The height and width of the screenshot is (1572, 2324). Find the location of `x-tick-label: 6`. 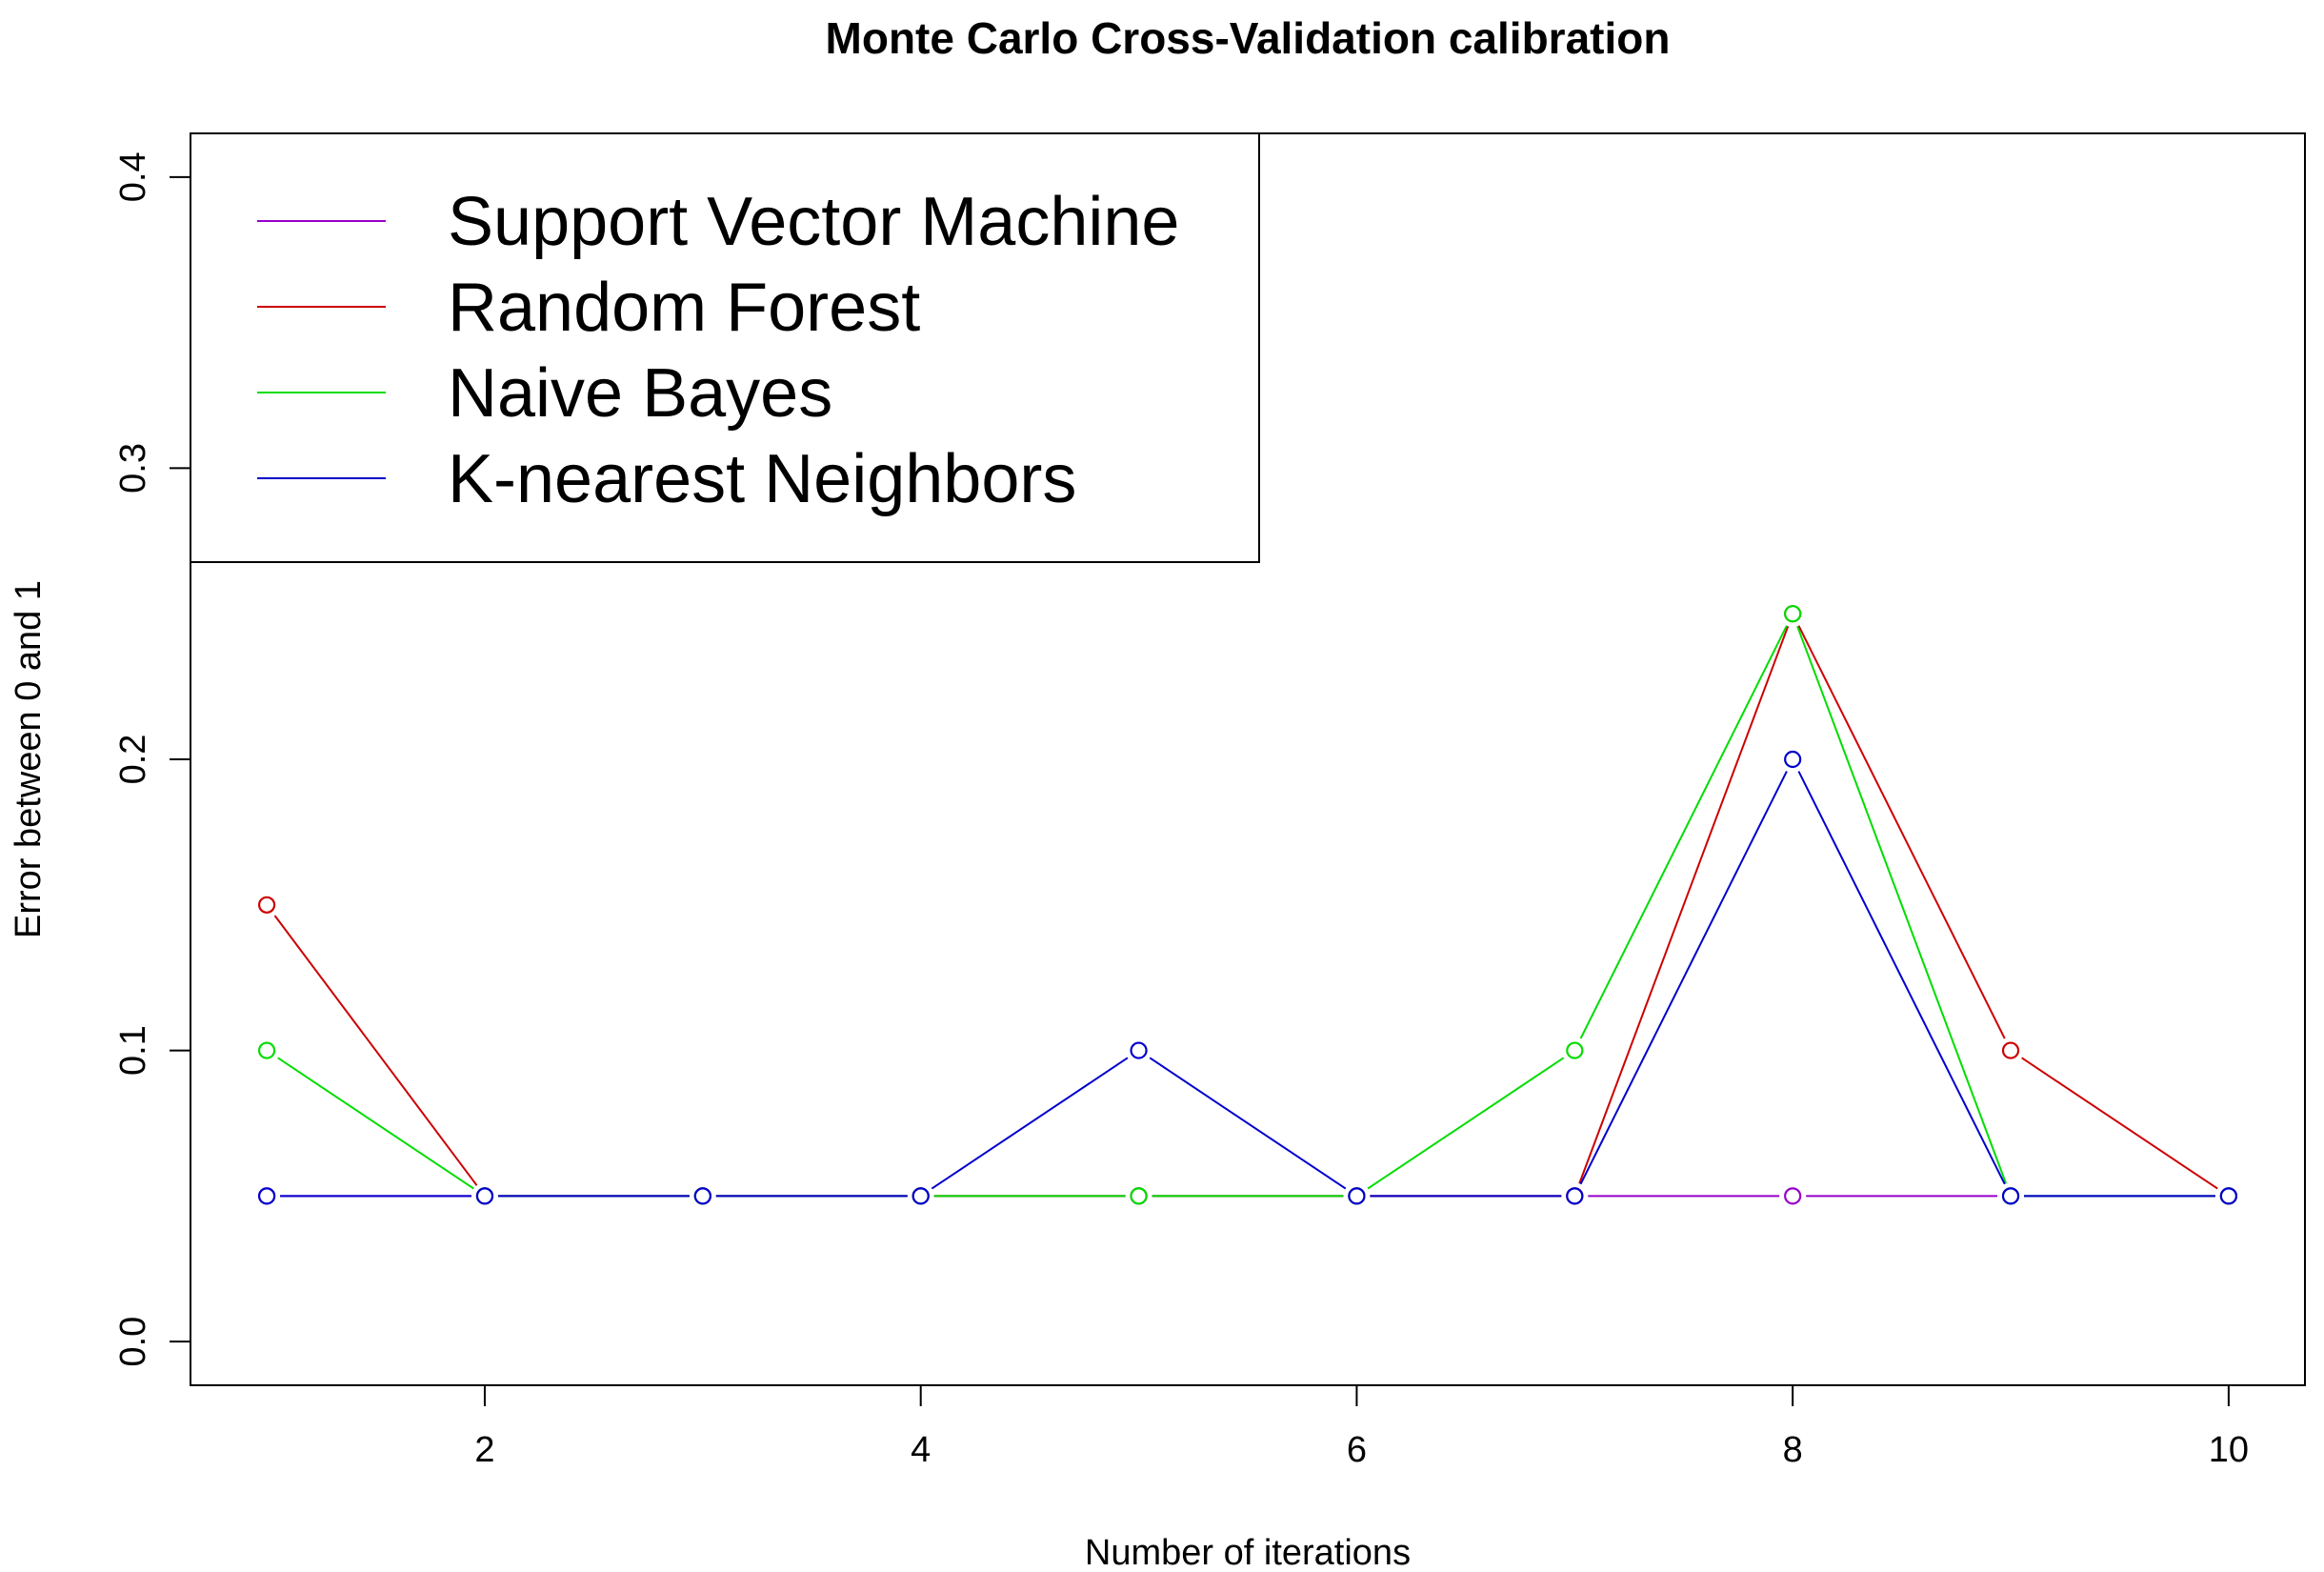

x-tick-label: 6 is located at coordinates (1357, 1450).